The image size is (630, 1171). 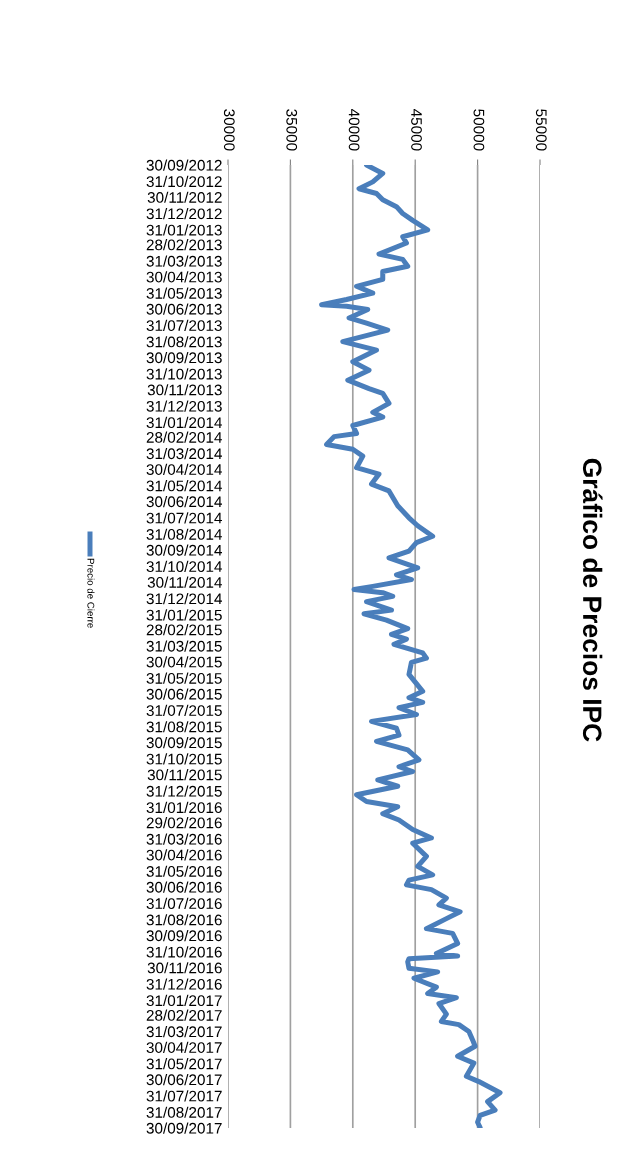 What do you see at coordinates (184, 325) in the screenshot?
I see `y-tick-label: 31/07/2013` at bounding box center [184, 325].